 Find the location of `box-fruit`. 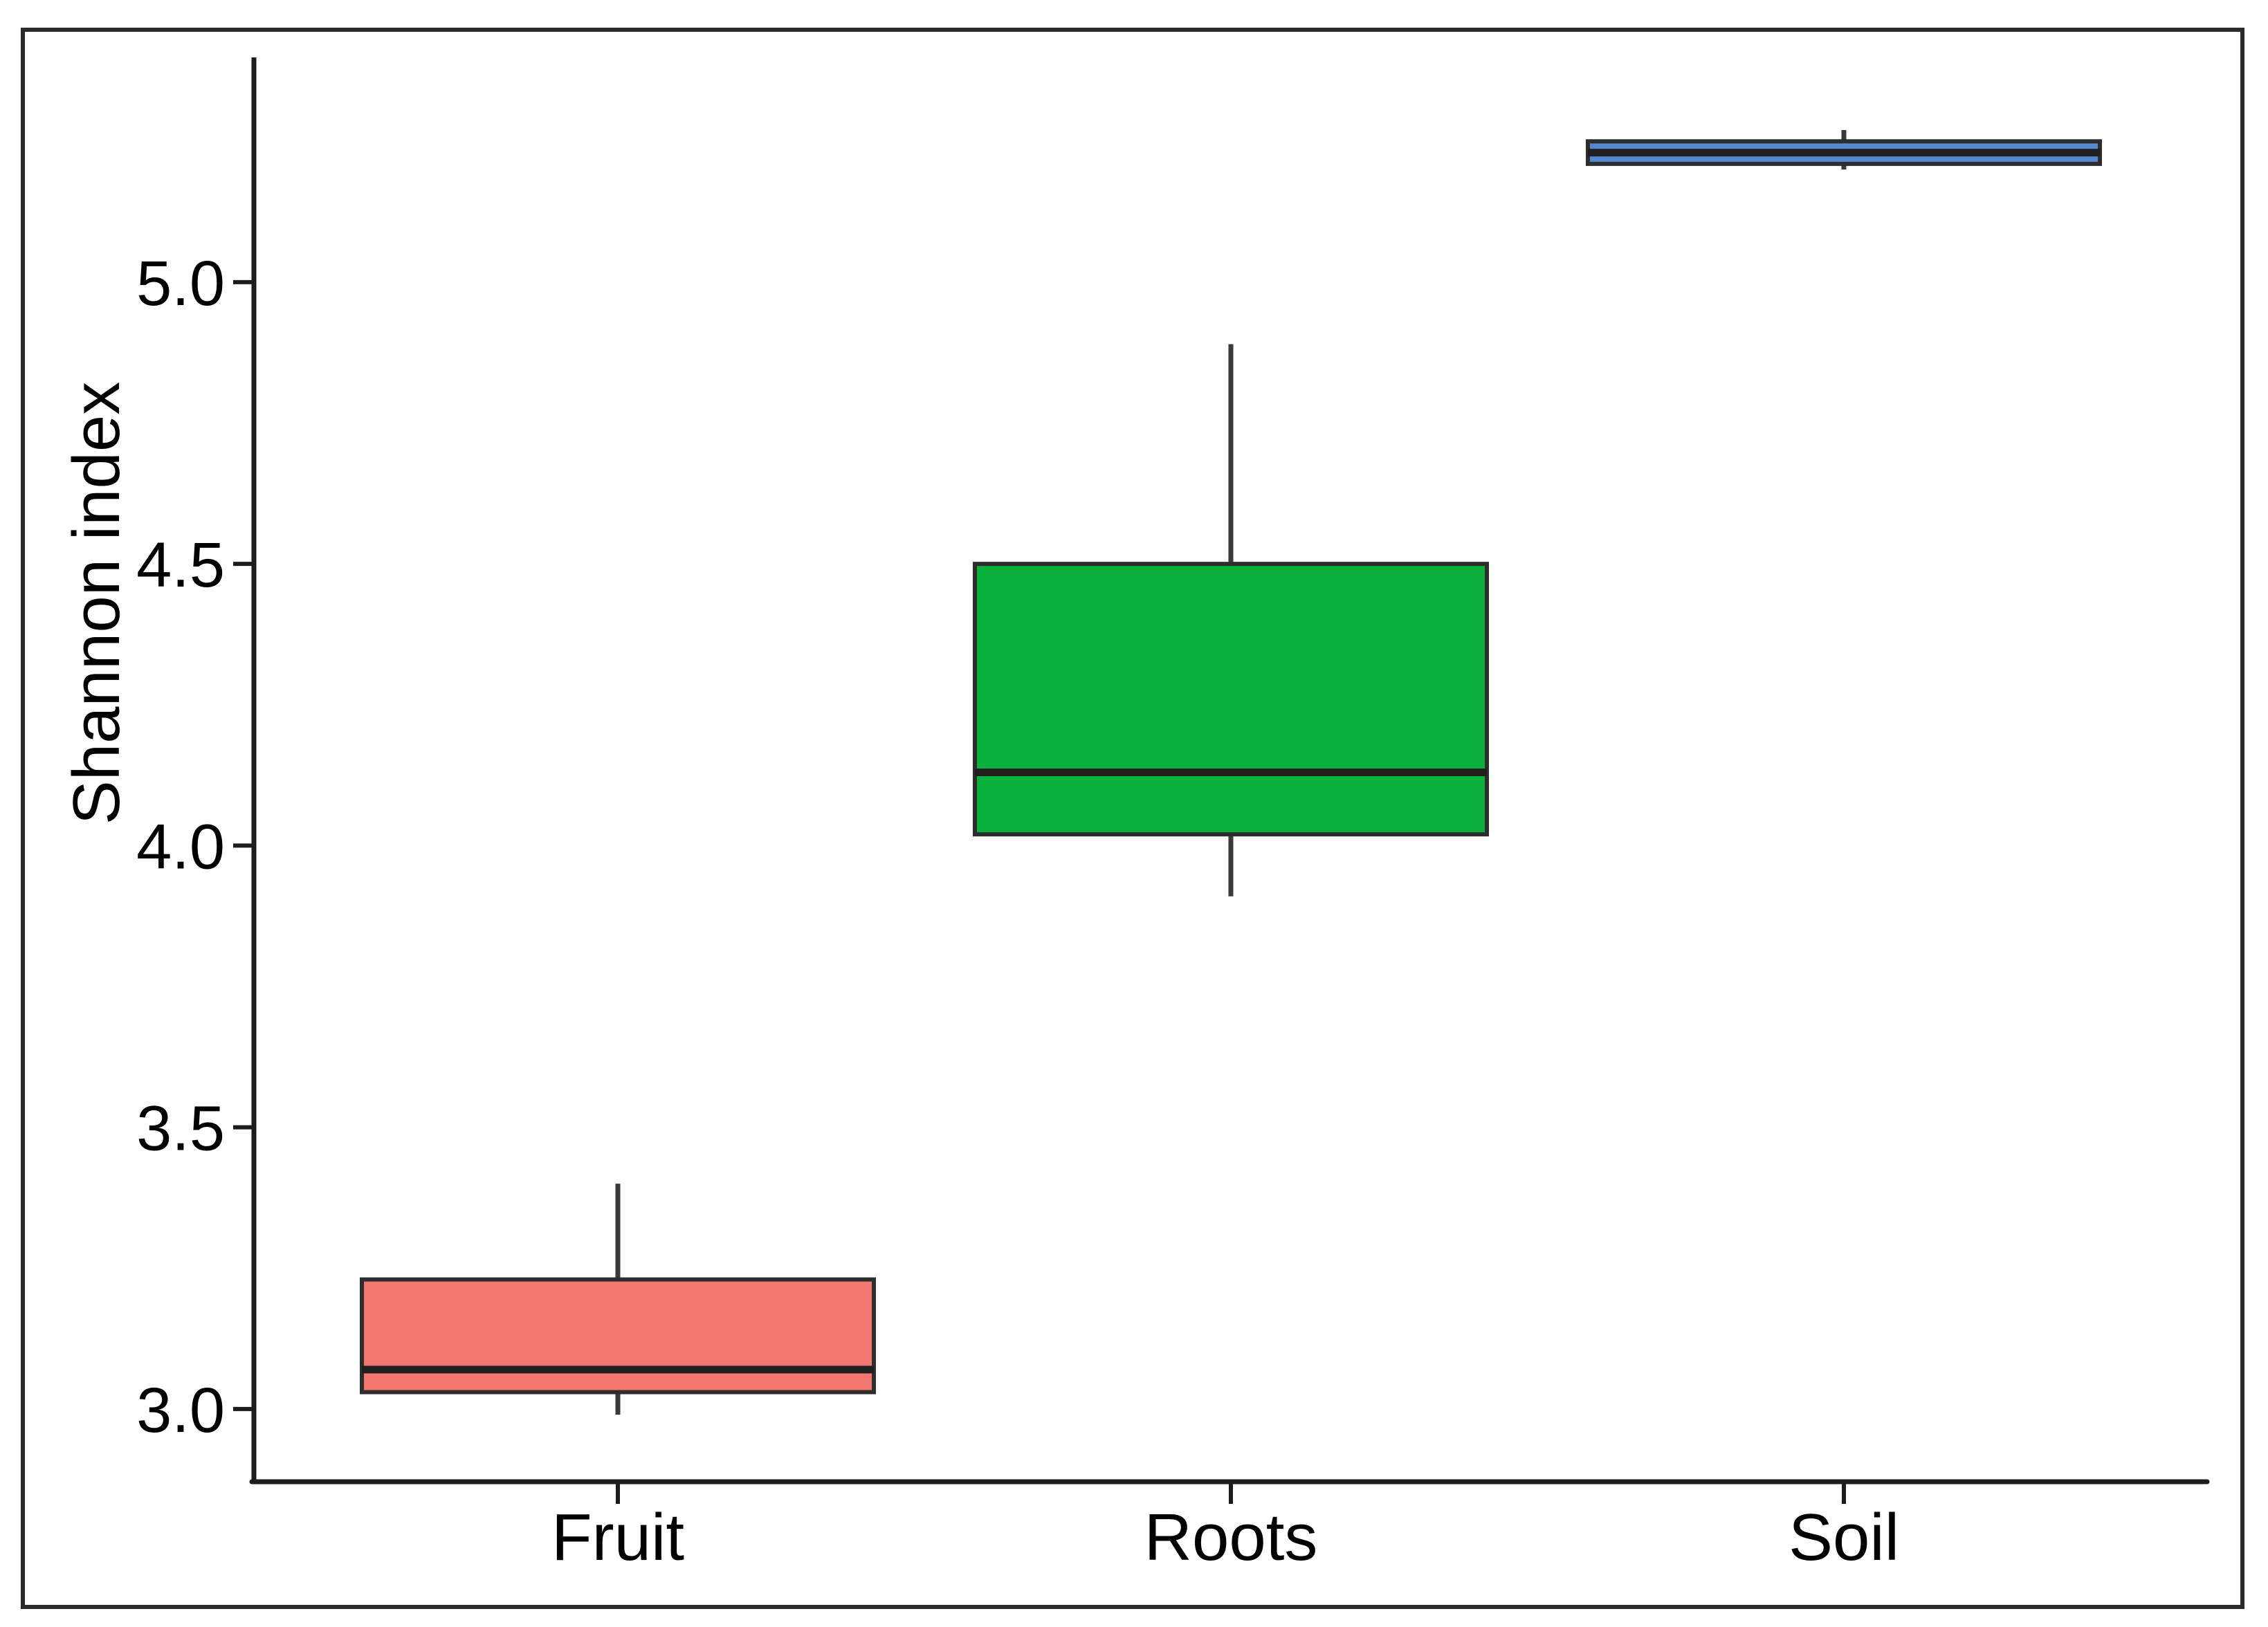

box-fruit is located at coordinates (618, 1299).